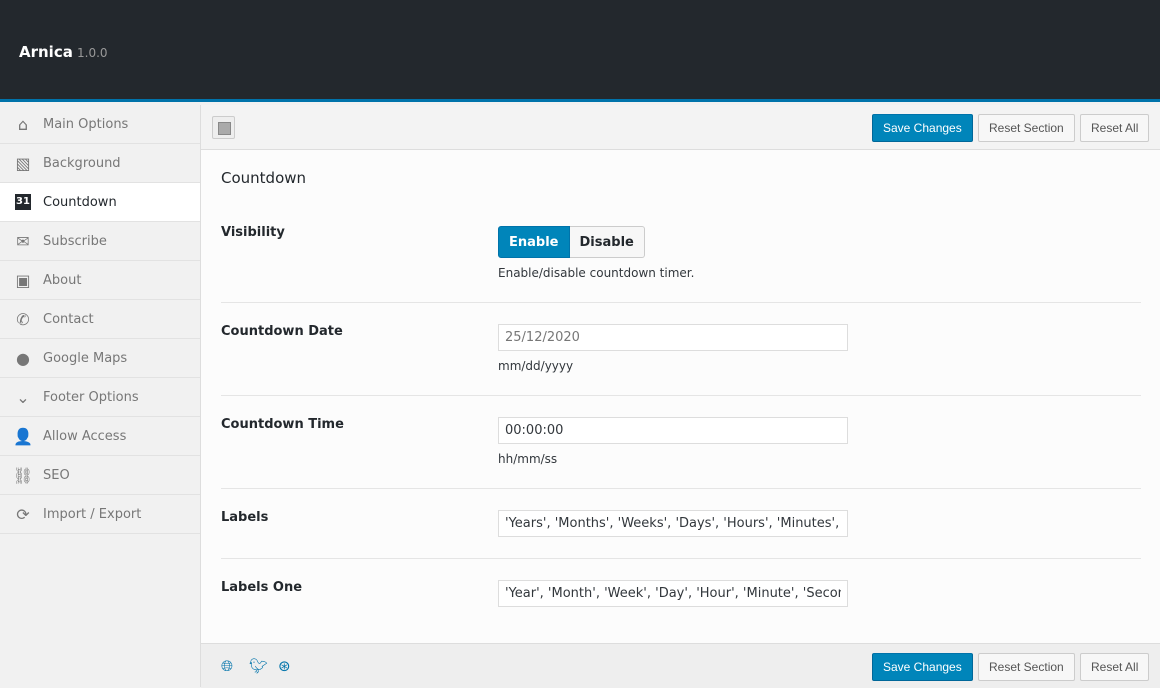 The width and height of the screenshot is (1160, 688). Describe the element at coordinates (259, 666) in the screenshot. I see `twitter-icon: 🐦︎` at that location.